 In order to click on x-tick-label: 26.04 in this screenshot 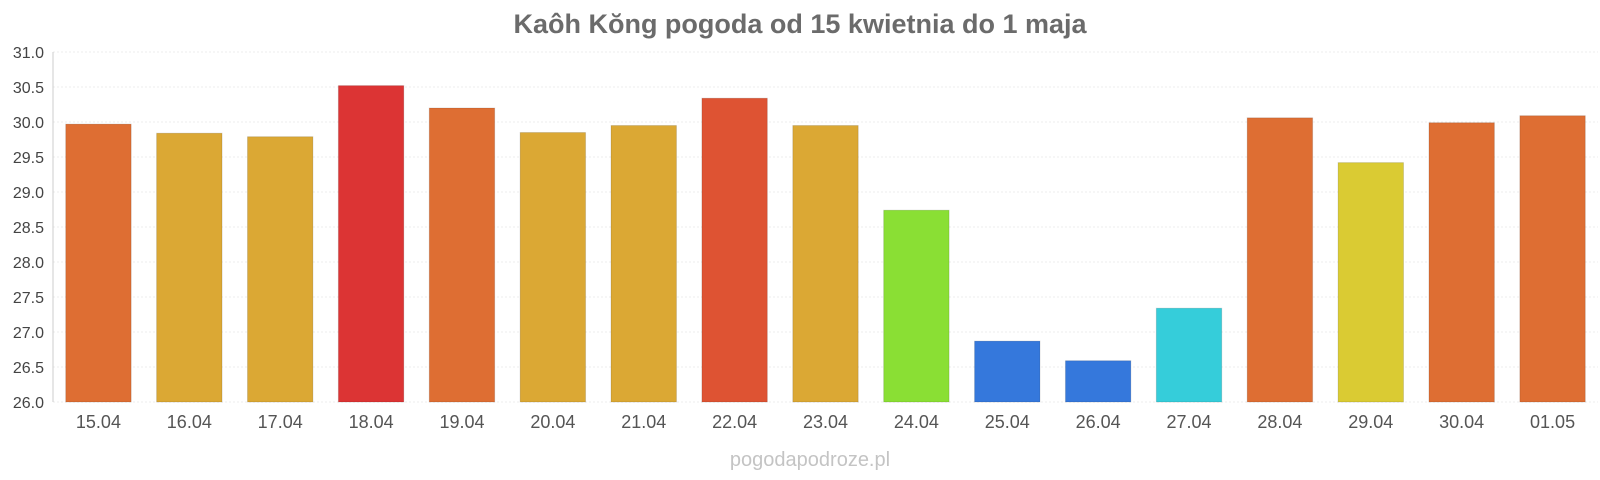, I will do `click(1098, 422)`.